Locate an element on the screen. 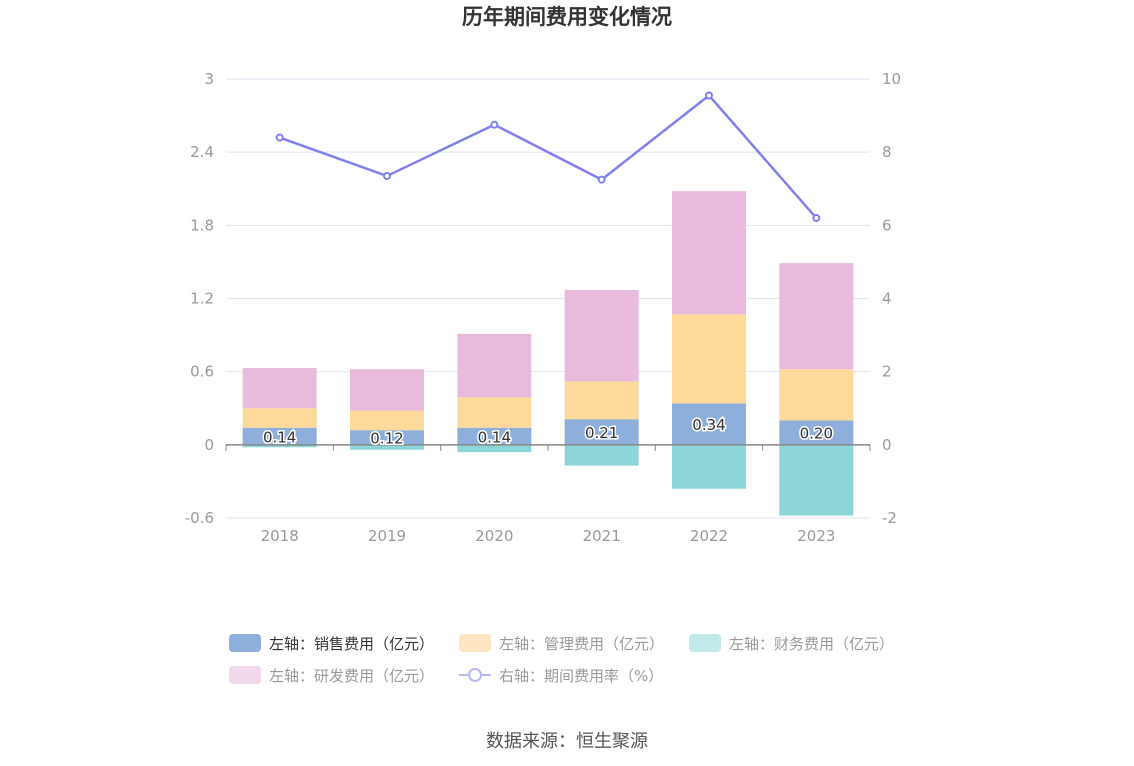 This screenshot has width=1134, height=766. y-left-tick-label: -0.6 is located at coordinates (199, 518).